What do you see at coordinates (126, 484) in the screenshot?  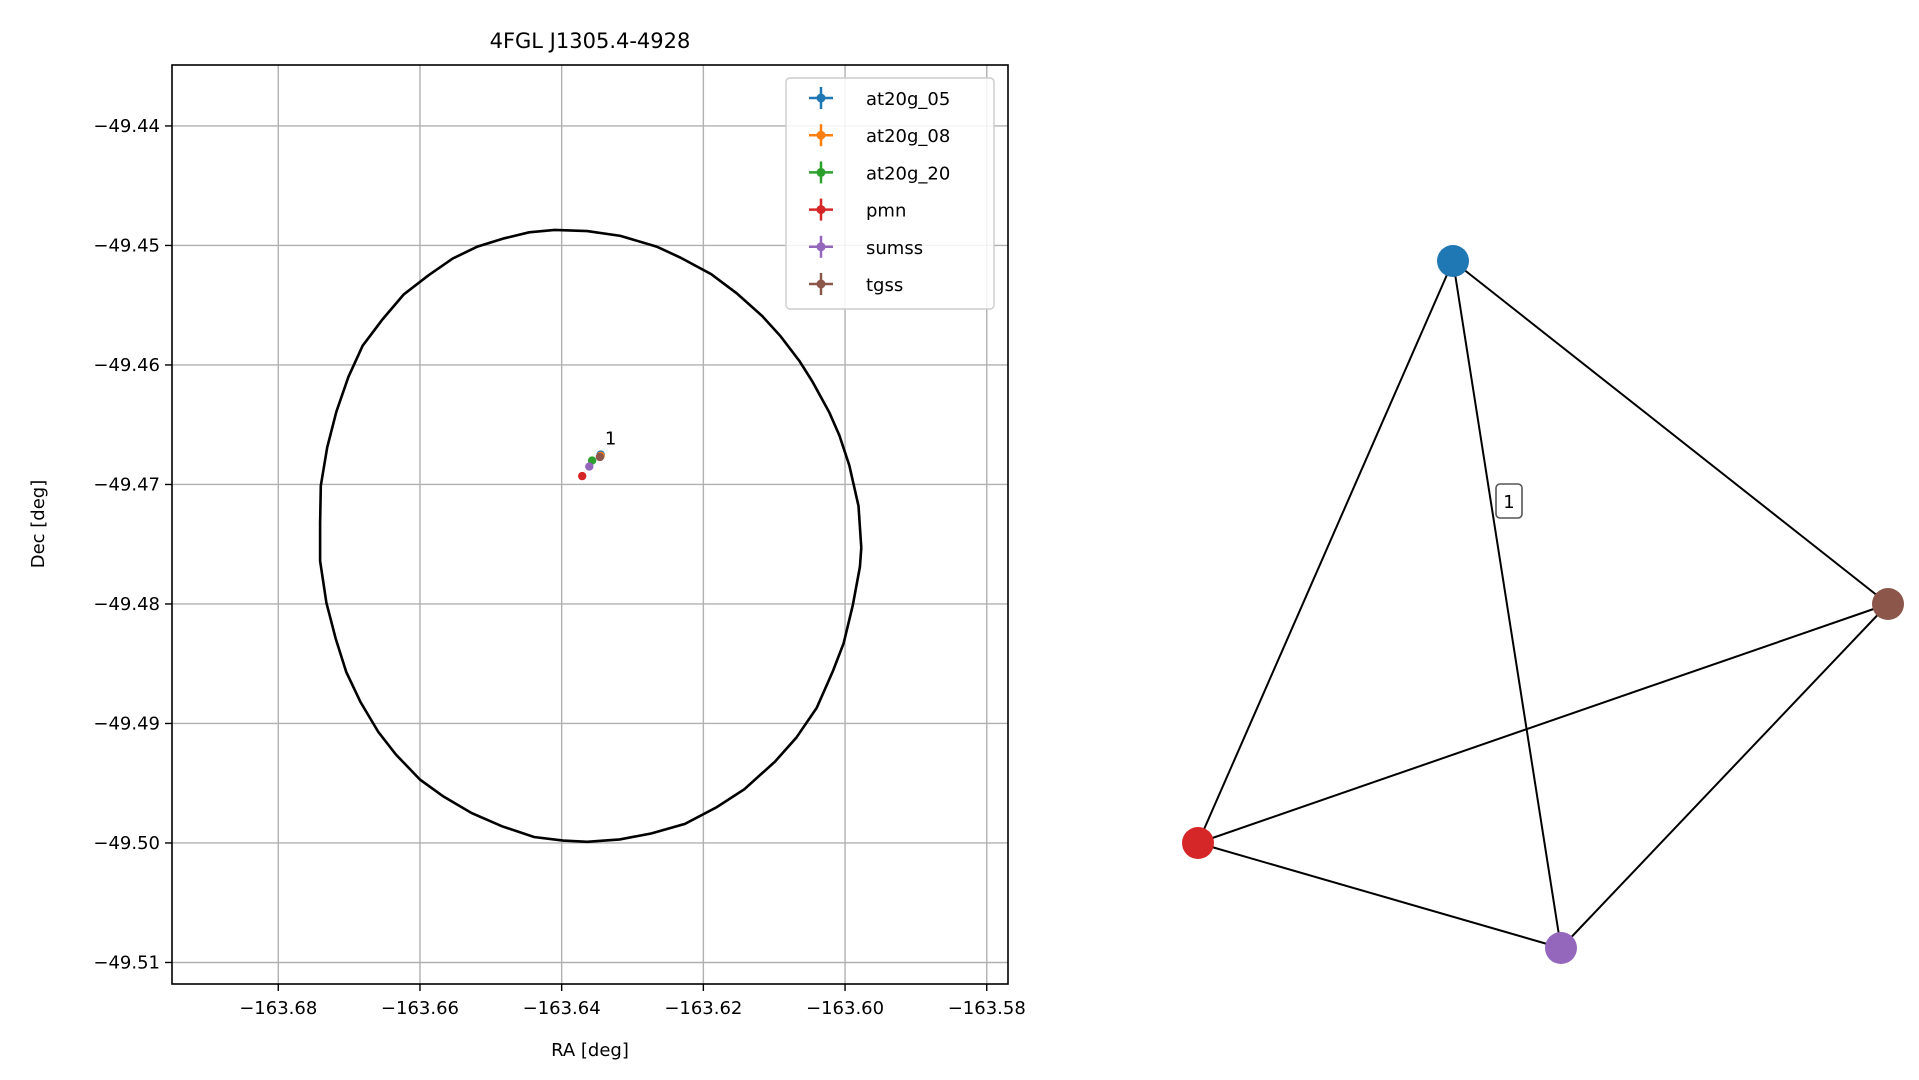 I see `y-tick-label: −49.47` at bounding box center [126, 484].